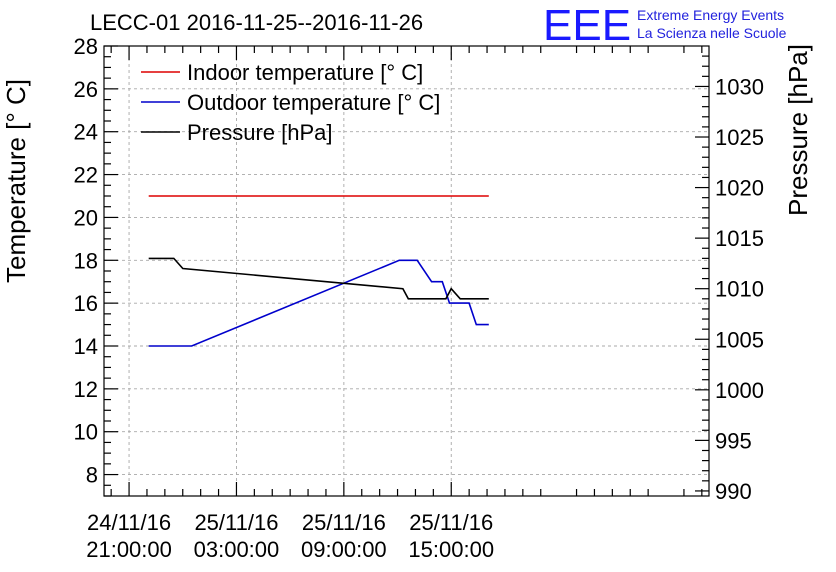 Image resolution: width=836 pixels, height=572 pixels. I want to click on series-line-outdoor, so click(318, 303).